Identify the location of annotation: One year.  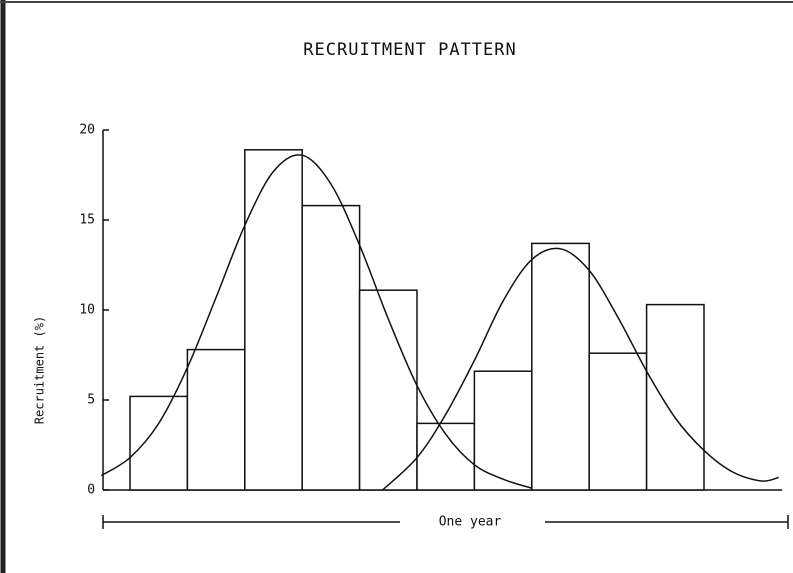
(470, 522).